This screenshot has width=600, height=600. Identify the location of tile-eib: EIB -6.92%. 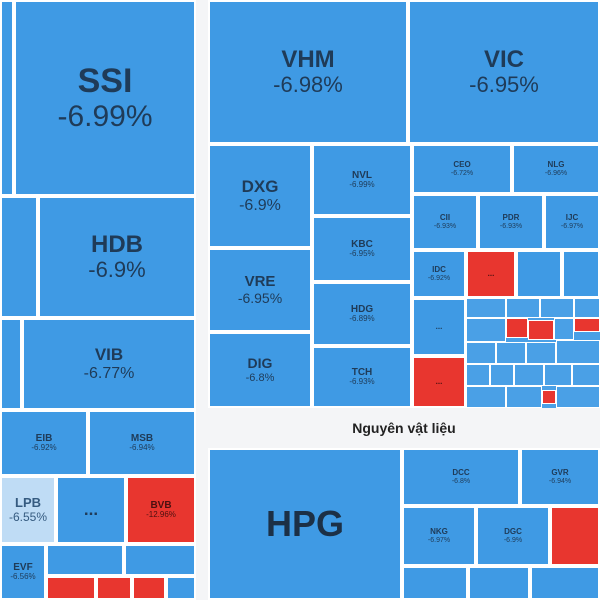
(44, 443).